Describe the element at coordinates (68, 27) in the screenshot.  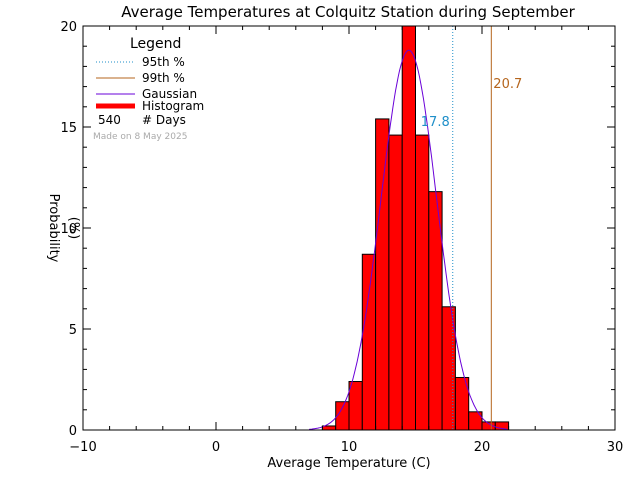
I see `y-tick-label: 20` at that location.